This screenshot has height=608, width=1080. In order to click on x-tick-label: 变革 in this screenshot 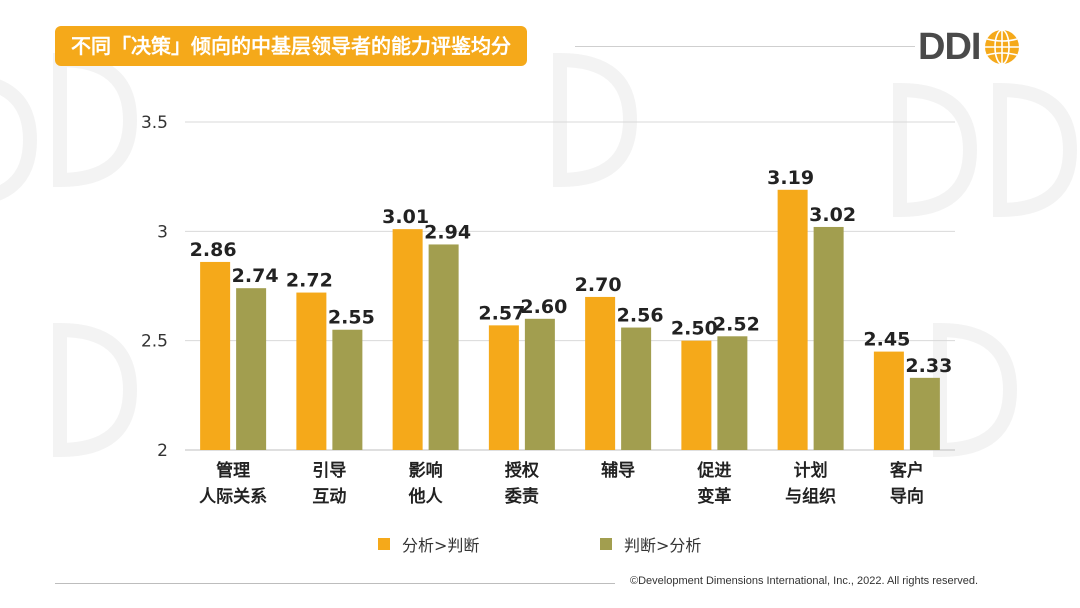, I will do `click(714, 496)`.